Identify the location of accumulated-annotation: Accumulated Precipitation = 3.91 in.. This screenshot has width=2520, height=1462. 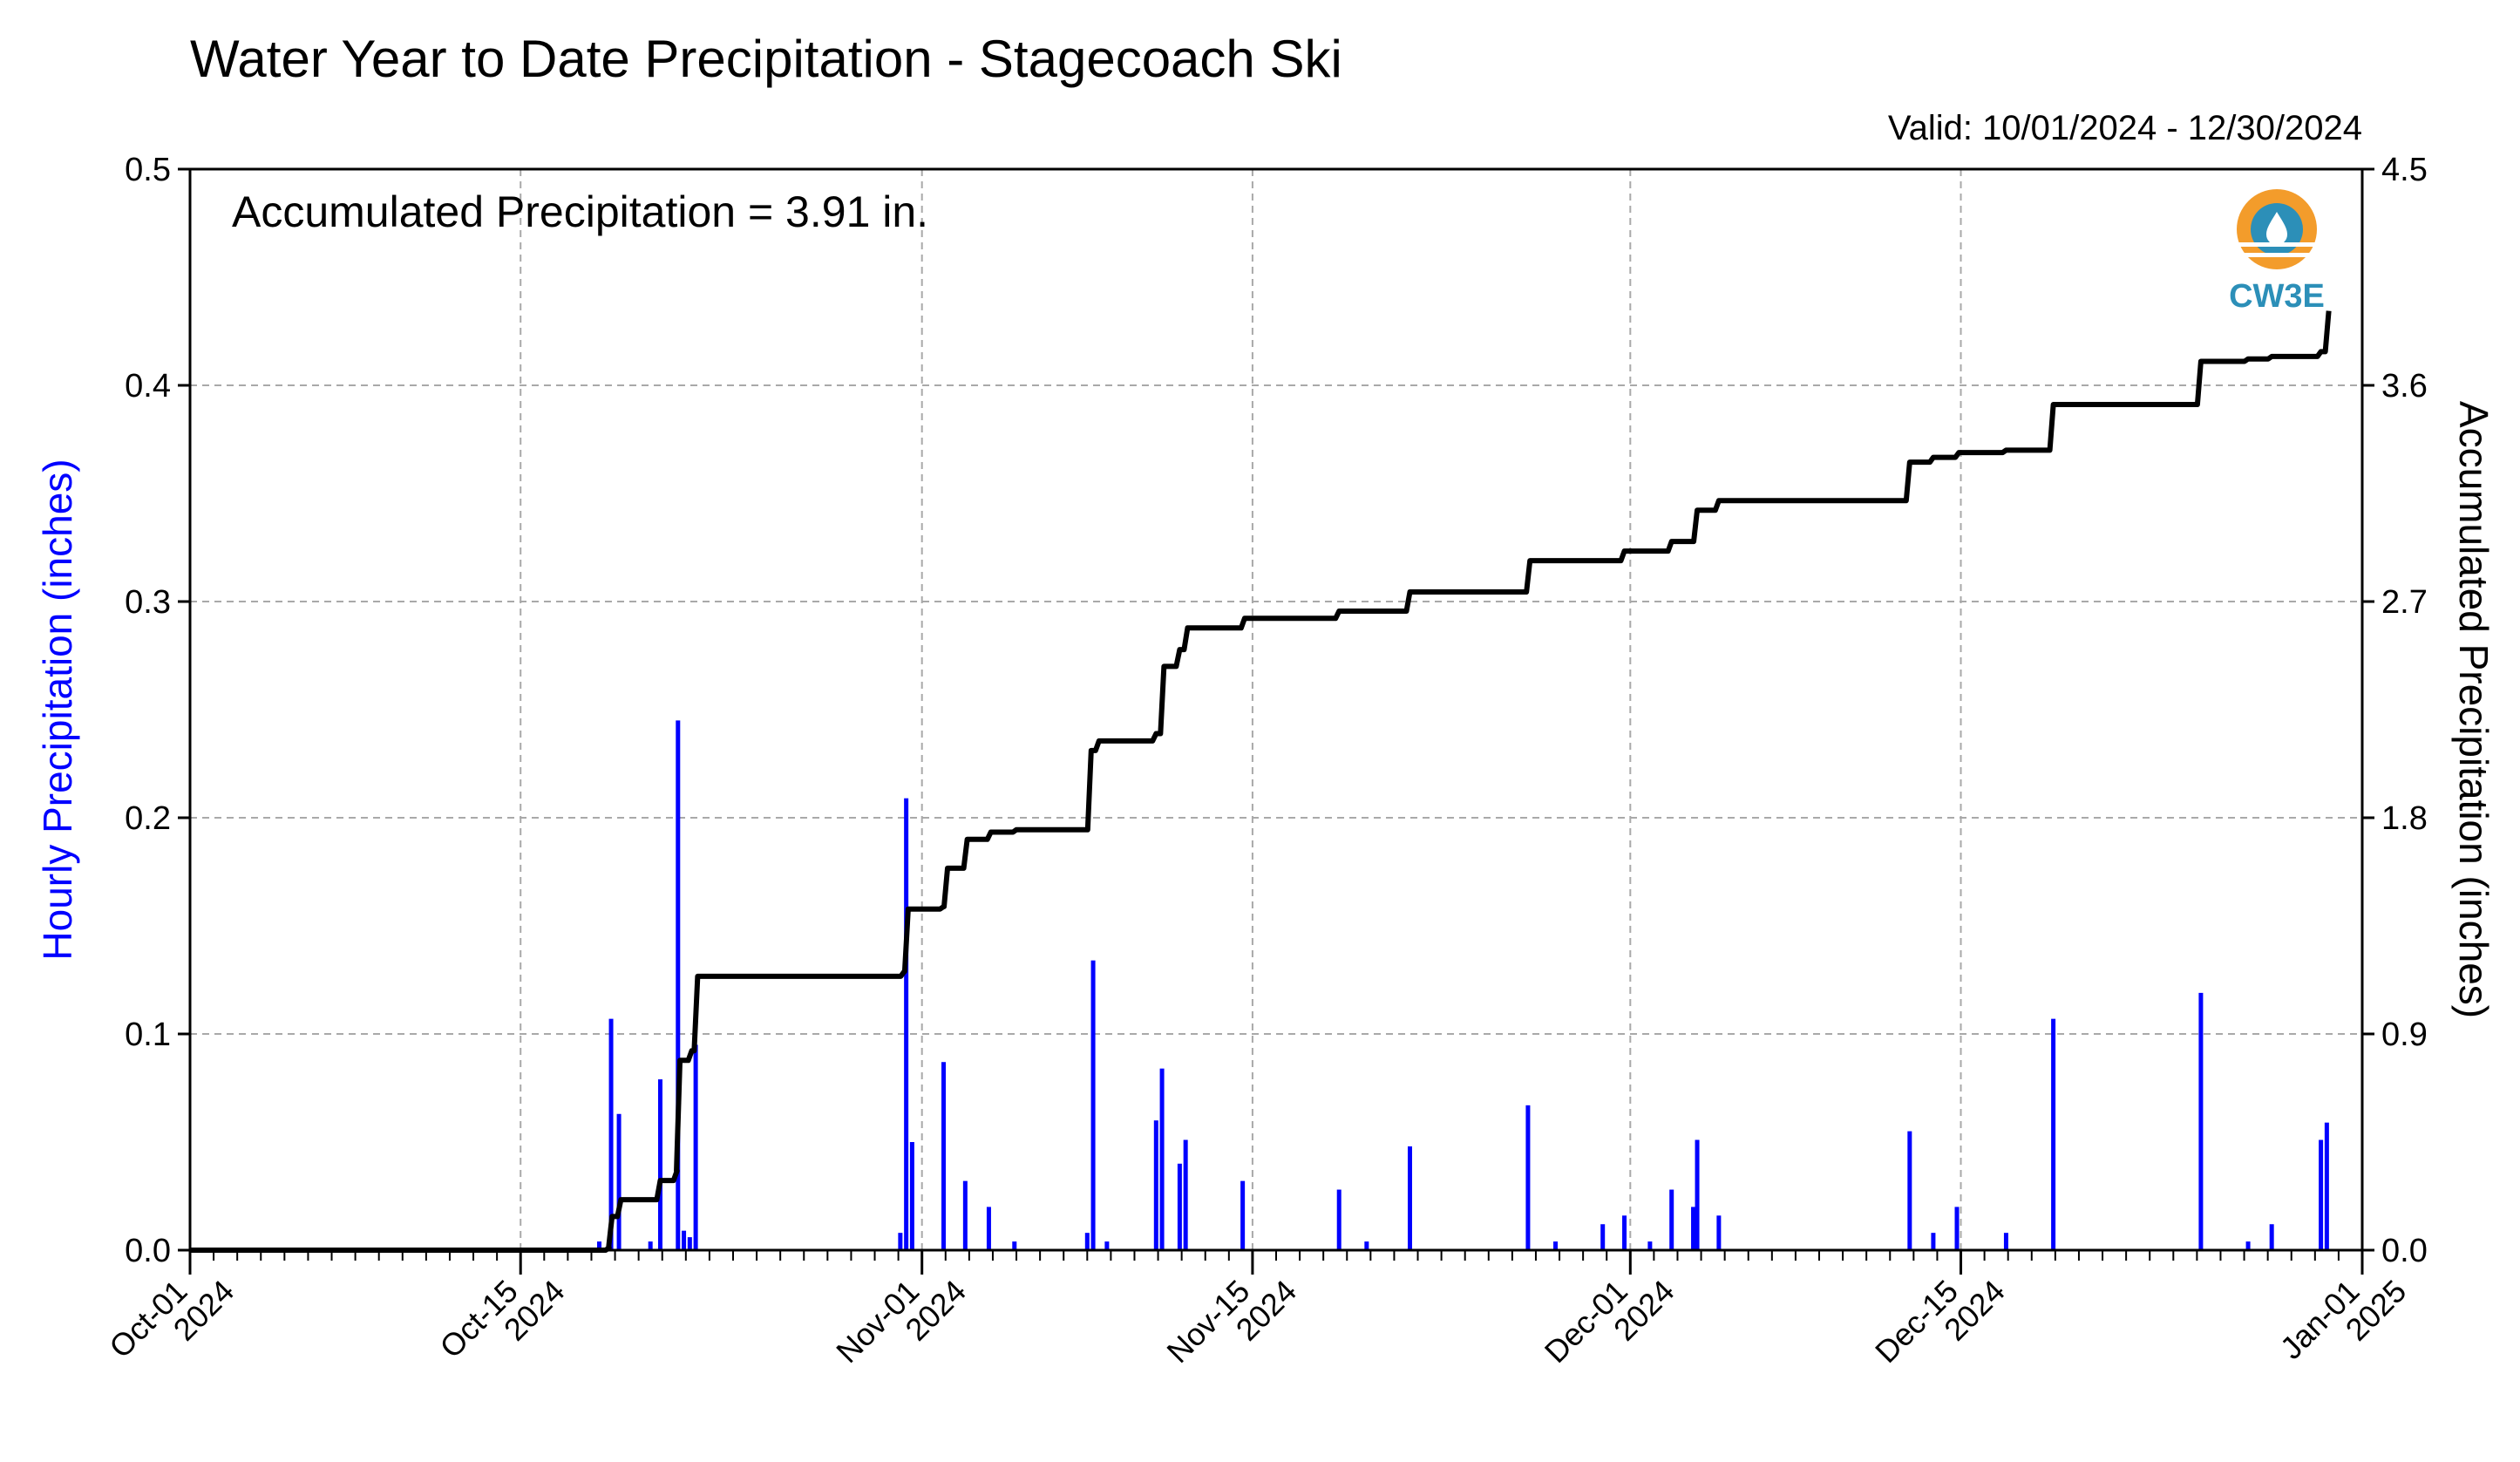
(580, 211).